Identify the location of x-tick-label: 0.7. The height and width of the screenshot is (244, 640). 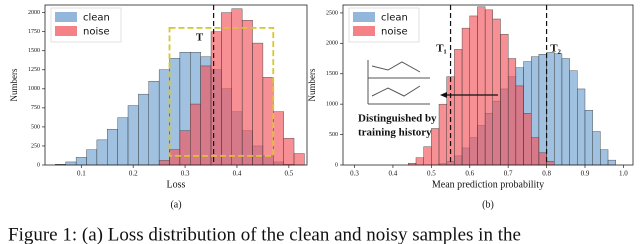
(508, 174).